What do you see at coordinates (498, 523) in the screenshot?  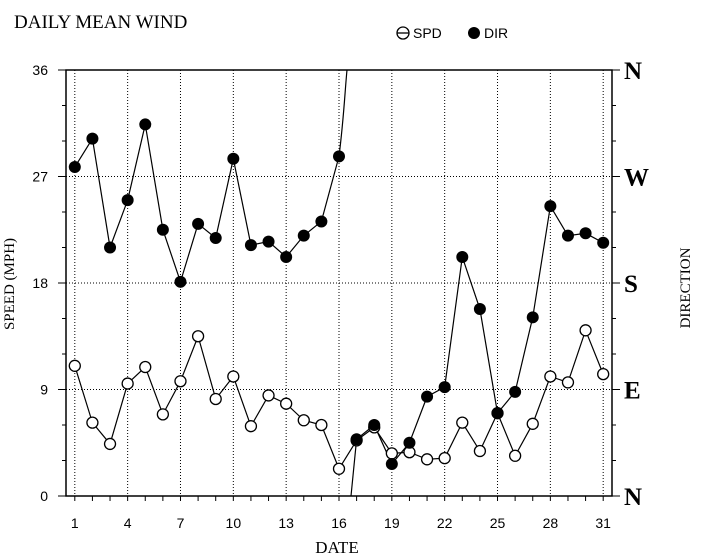 I see `x-tick-label: 25` at bounding box center [498, 523].